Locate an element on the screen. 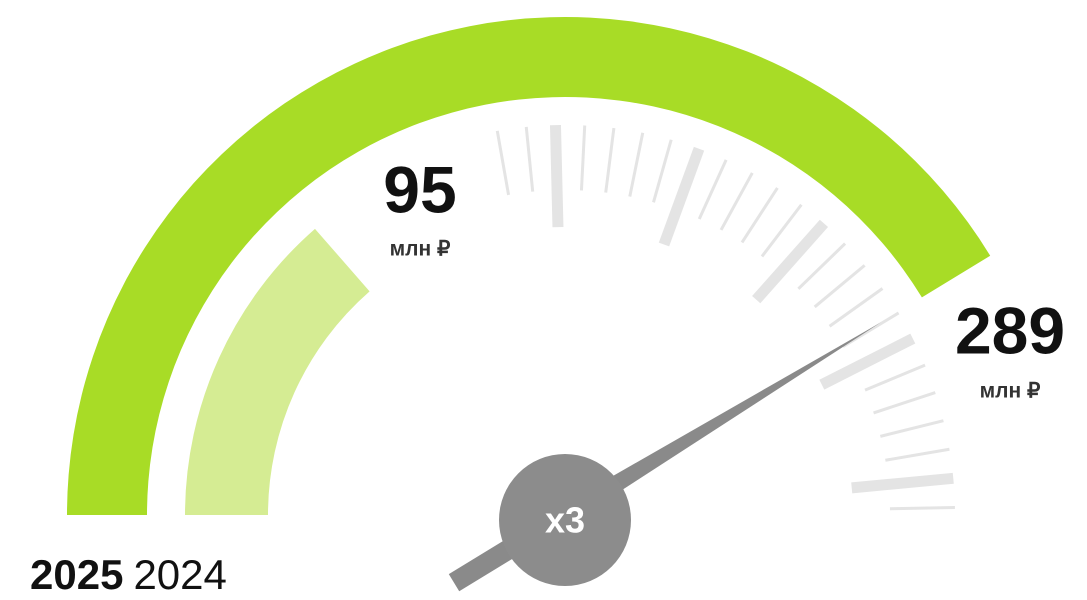  value-label: 95 is located at coordinates (419, 189).